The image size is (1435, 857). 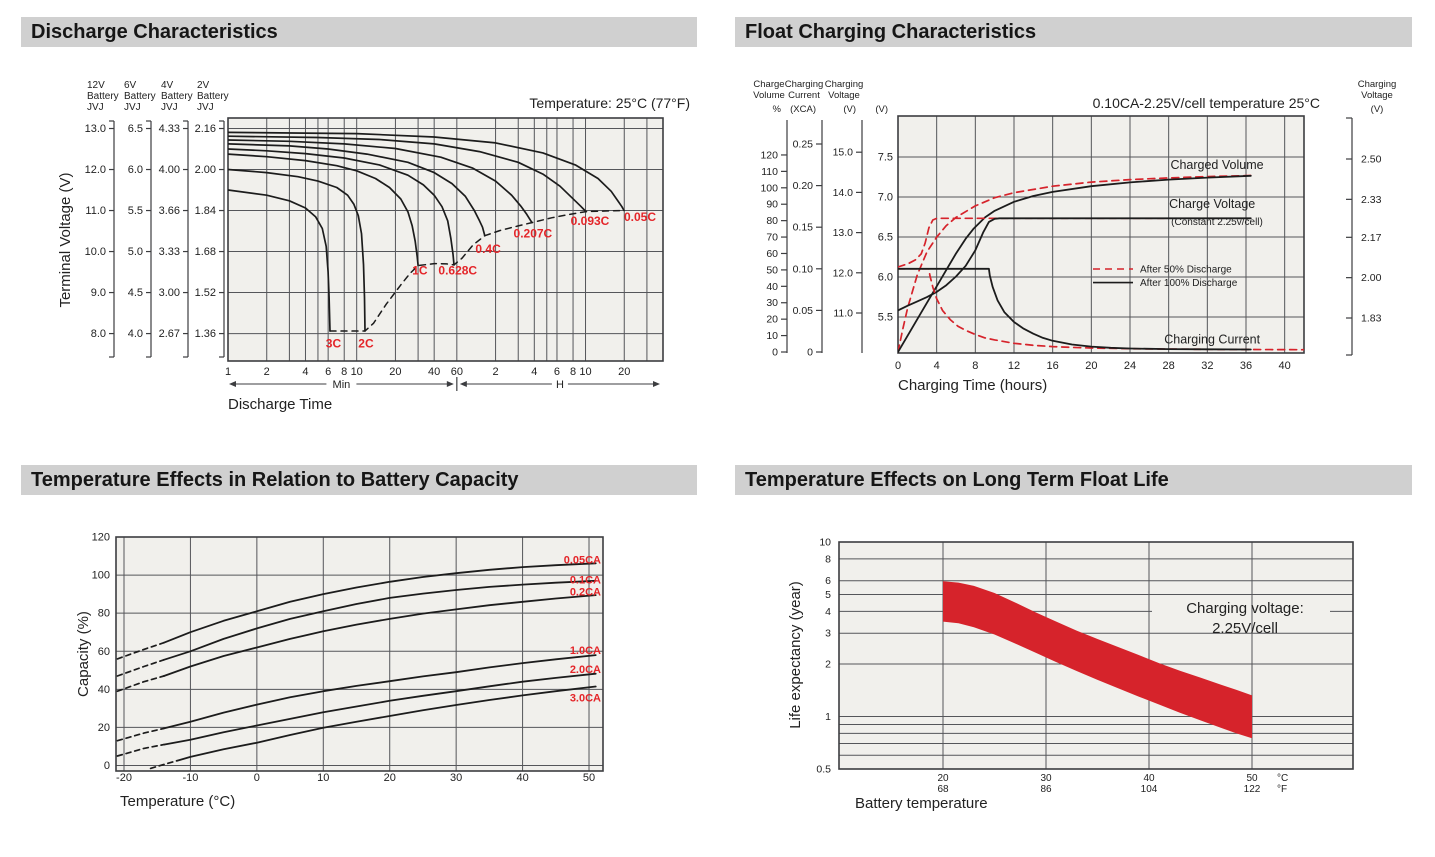 I want to click on y-tick: 50, so click(x=772, y=270).